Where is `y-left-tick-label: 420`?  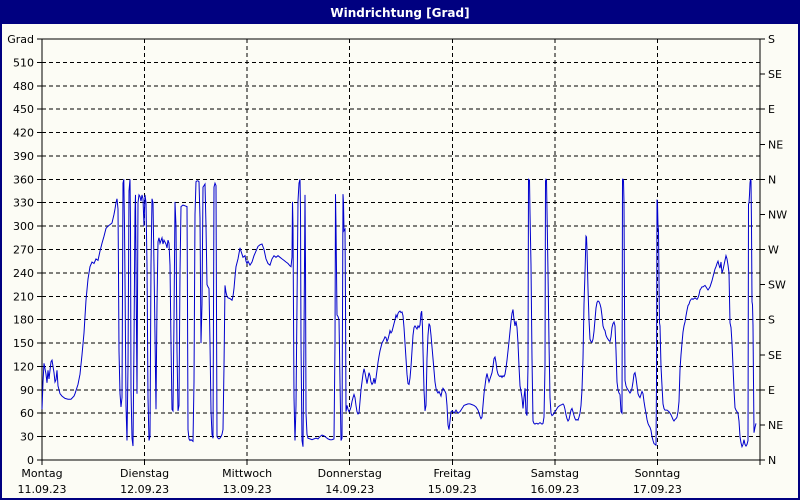 y-left-tick-label: 420 is located at coordinates (23, 133).